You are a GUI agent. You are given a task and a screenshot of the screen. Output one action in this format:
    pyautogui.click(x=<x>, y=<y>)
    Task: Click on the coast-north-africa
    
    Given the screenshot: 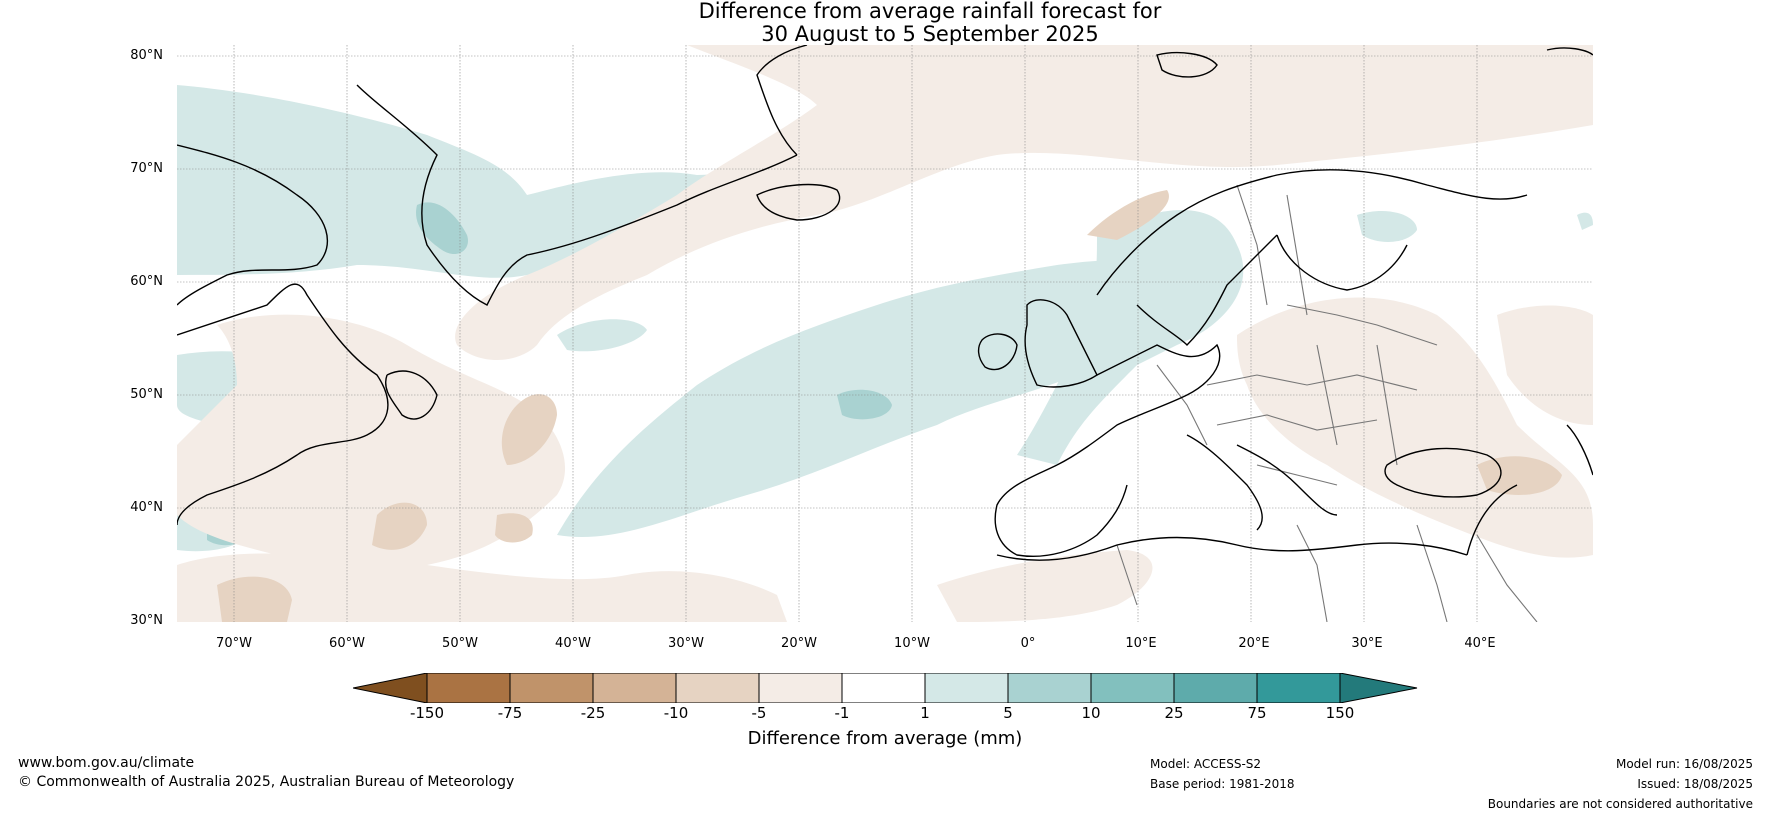 What is the action you would take?
    pyautogui.click(x=1232, y=548)
    